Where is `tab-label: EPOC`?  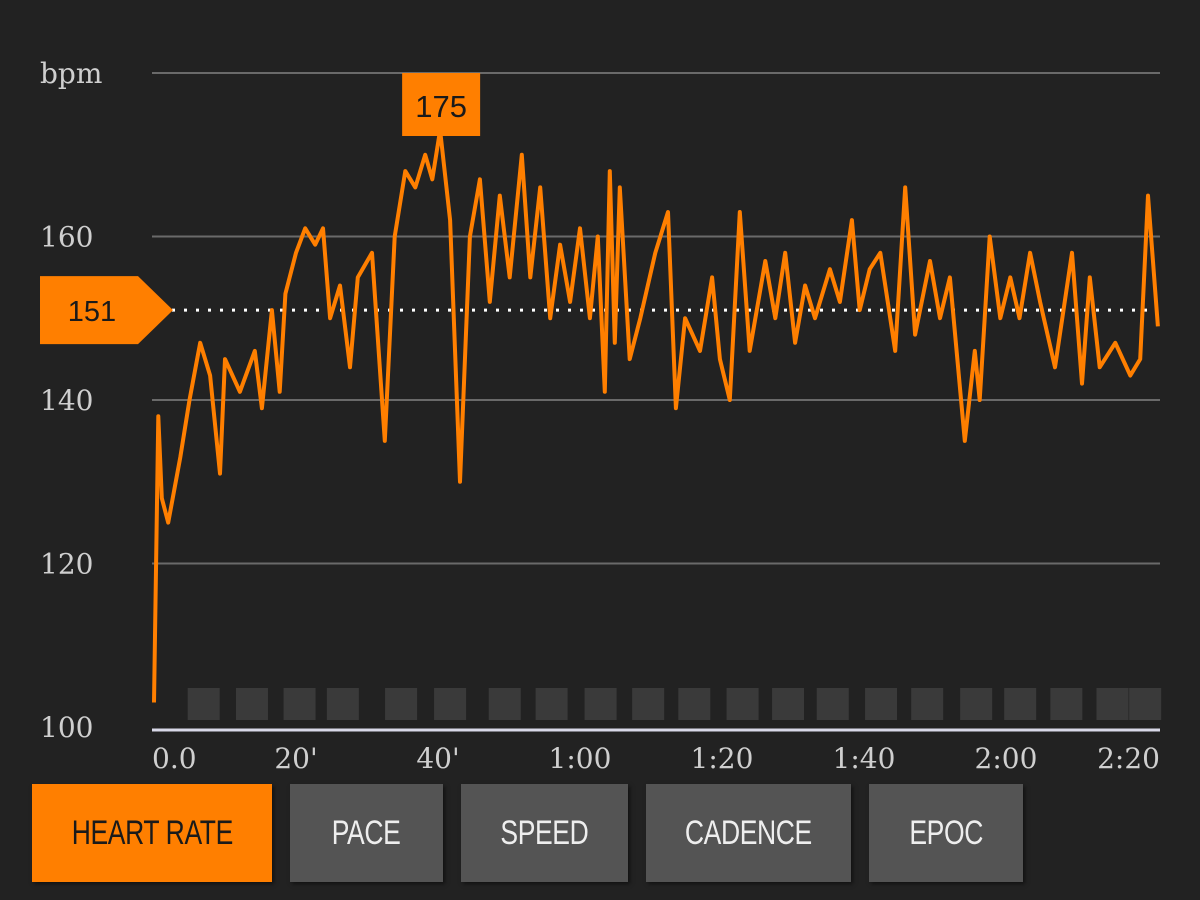
tab-label: EPOC is located at coordinates (946, 832).